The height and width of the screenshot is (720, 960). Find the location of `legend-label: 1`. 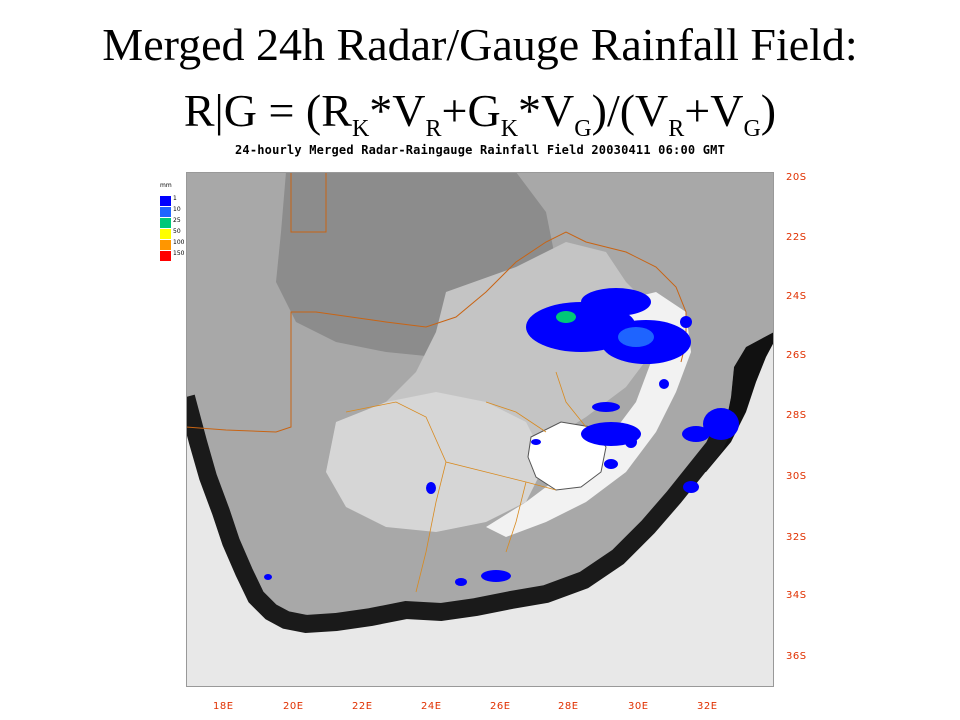

legend-label: 1 is located at coordinates (175, 198).